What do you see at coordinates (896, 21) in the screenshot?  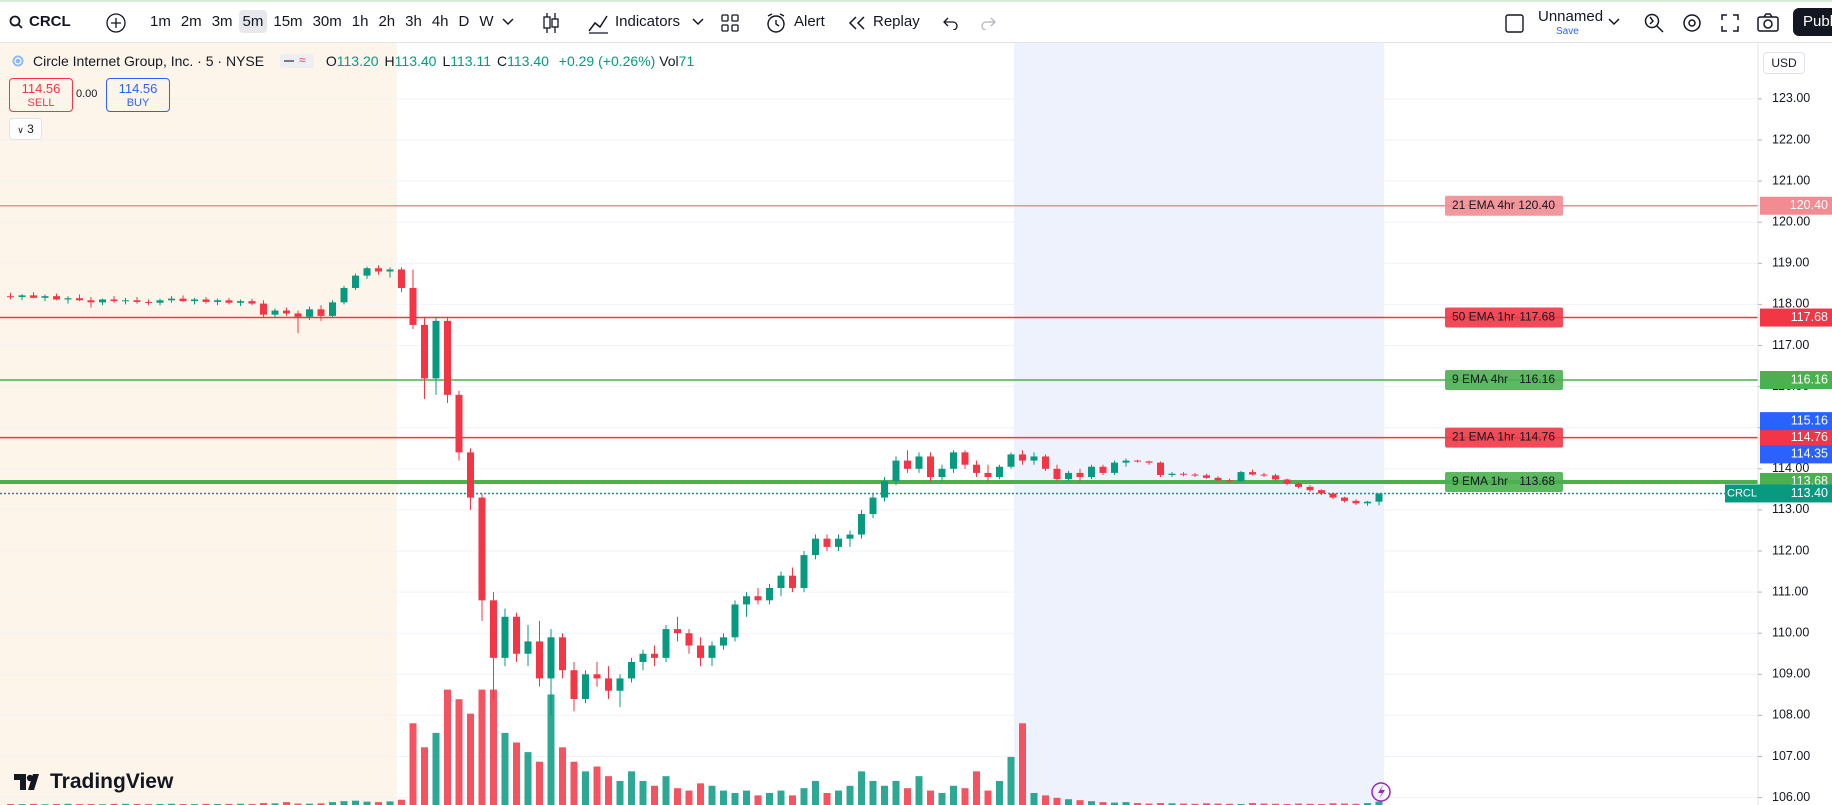 I see `replay-button: Replay` at bounding box center [896, 21].